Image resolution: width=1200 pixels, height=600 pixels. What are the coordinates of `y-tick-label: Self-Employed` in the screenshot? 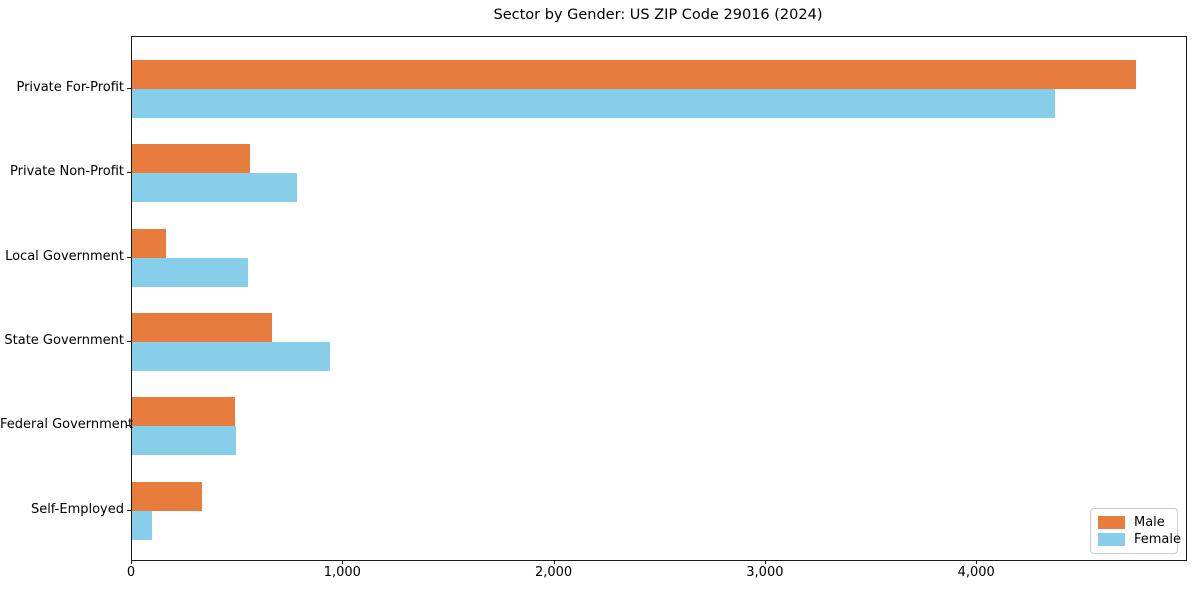 It's located at (77, 509).